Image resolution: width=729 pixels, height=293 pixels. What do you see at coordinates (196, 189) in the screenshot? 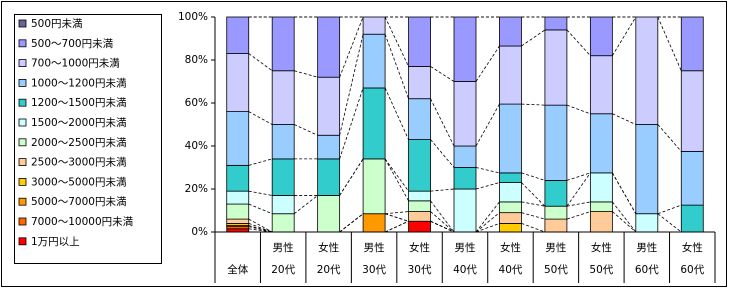
I see `y-tick-label: 20%` at bounding box center [196, 189].